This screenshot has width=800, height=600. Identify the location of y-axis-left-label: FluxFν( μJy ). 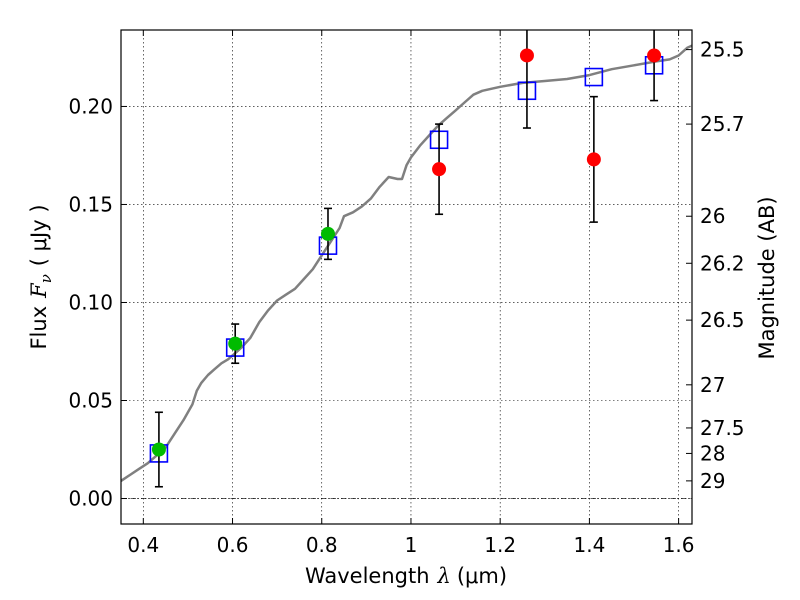
(41, 276).